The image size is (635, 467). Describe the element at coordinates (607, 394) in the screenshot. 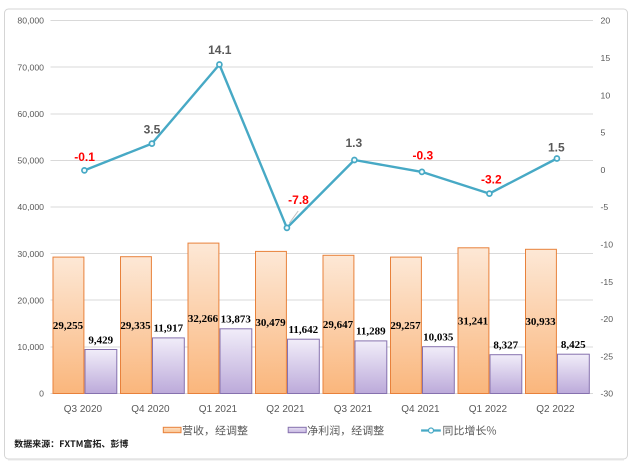

I see `svg-text: -30` at that location.